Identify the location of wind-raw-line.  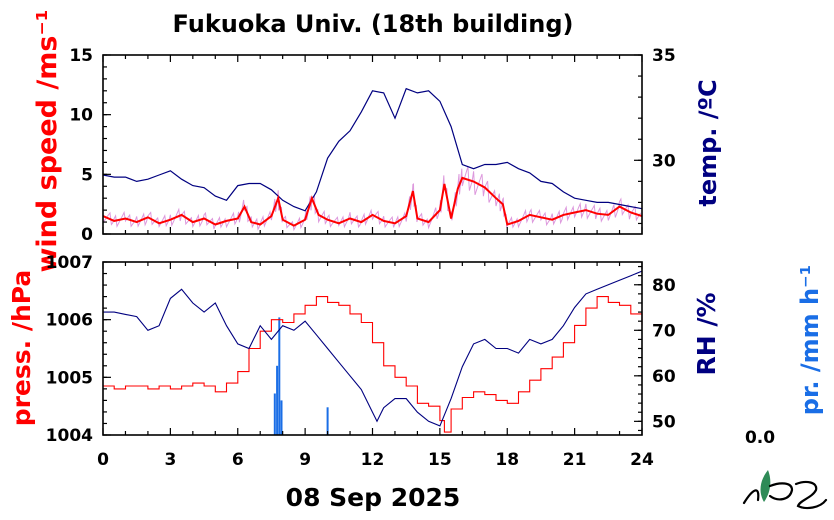
(372, 199).